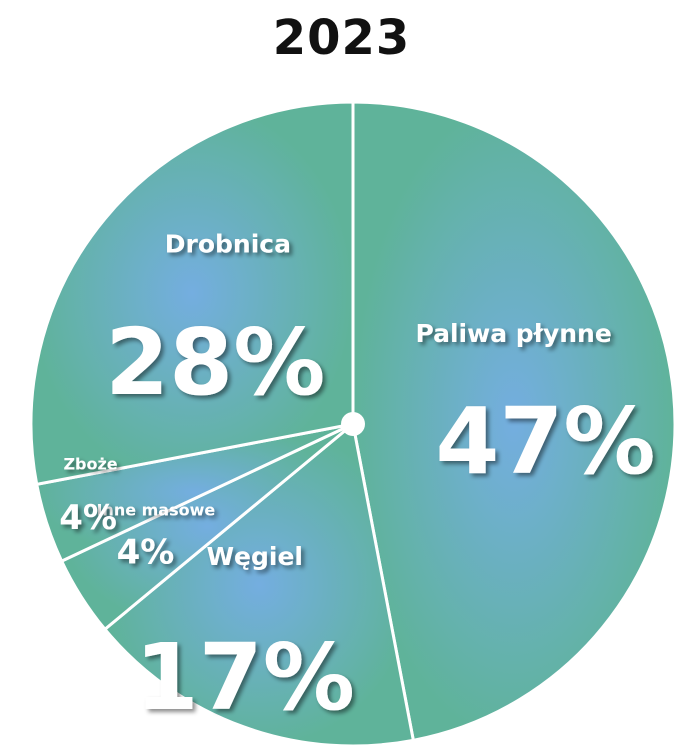 This screenshot has height=754, width=683. What do you see at coordinates (254, 556) in the screenshot?
I see `slice-name-label: Węgiel` at bounding box center [254, 556].